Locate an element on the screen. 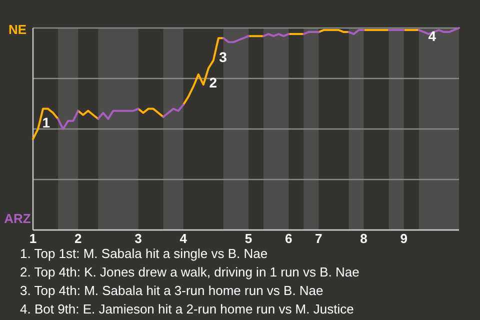 The image size is (480, 320). x-tick-label: 1 is located at coordinates (33, 238).